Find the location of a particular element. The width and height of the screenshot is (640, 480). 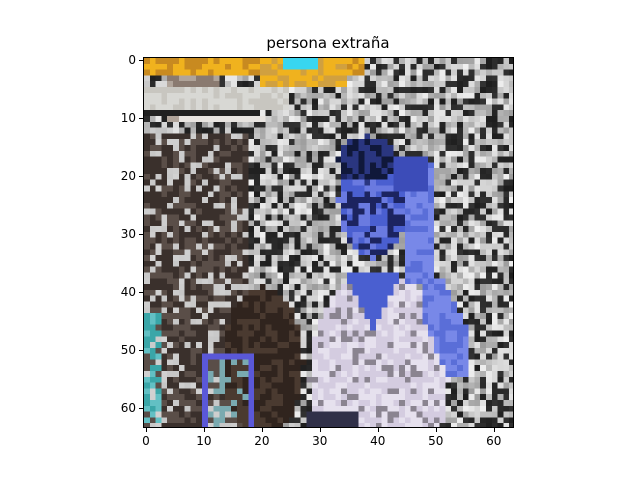

x-tick-label: 40 is located at coordinates (378, 441).